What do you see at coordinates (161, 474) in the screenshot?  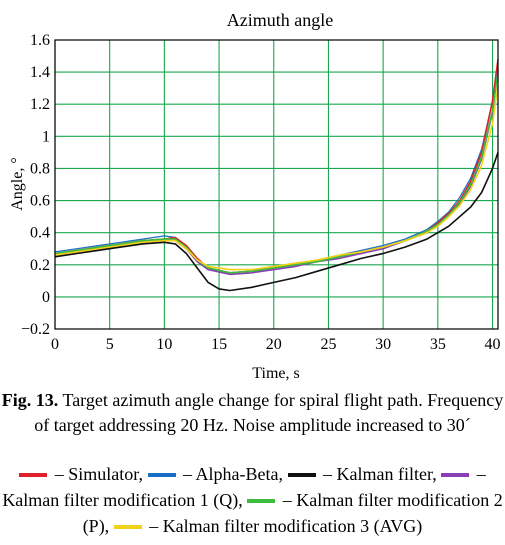 I see `legend-swatch-alpha-beta` at bounding box center [161, 474].